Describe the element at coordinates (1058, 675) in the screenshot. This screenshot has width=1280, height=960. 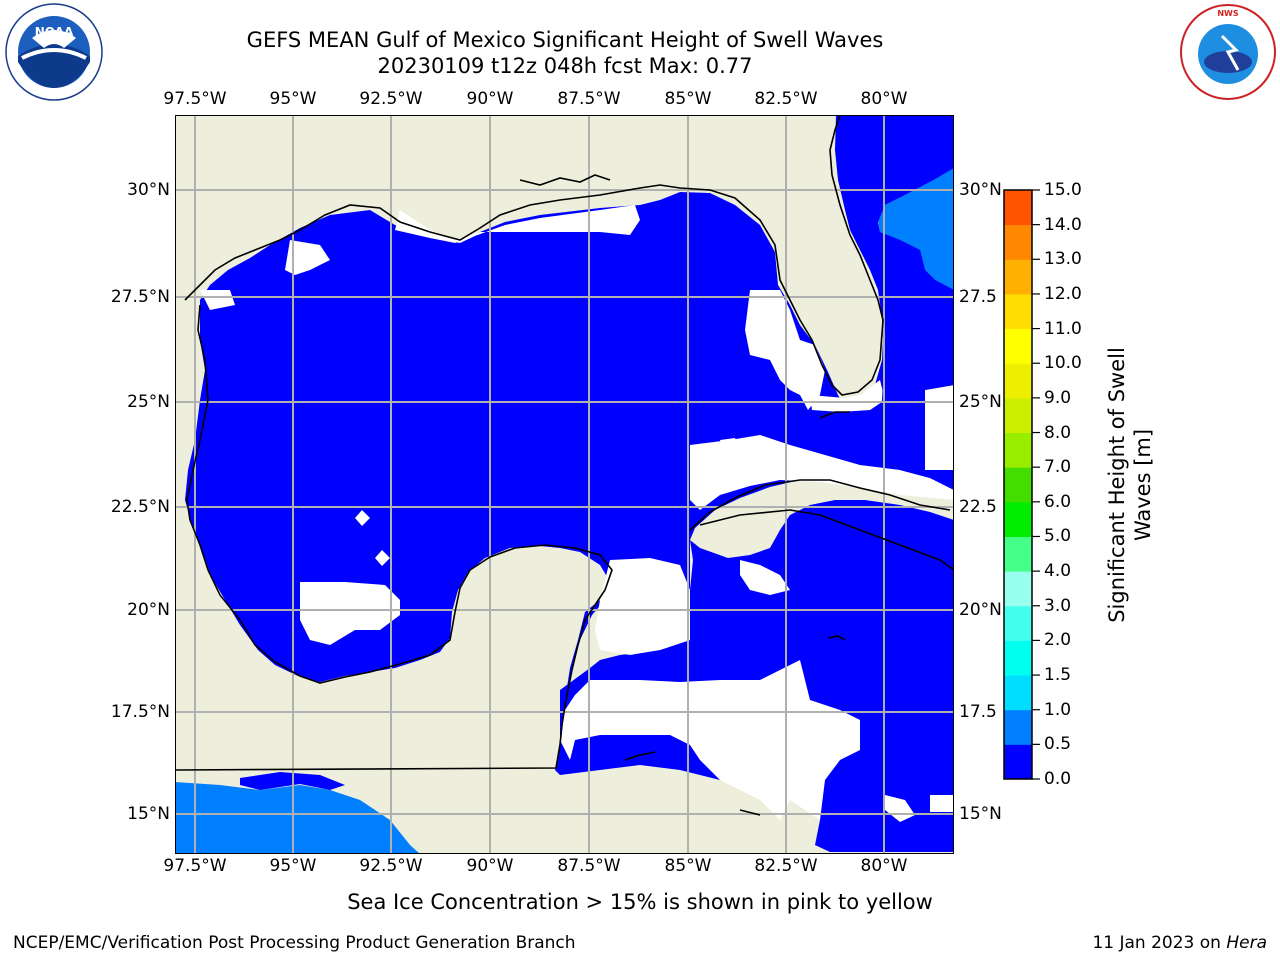
I see `colorbar-tick-label: 1.5` at that location.